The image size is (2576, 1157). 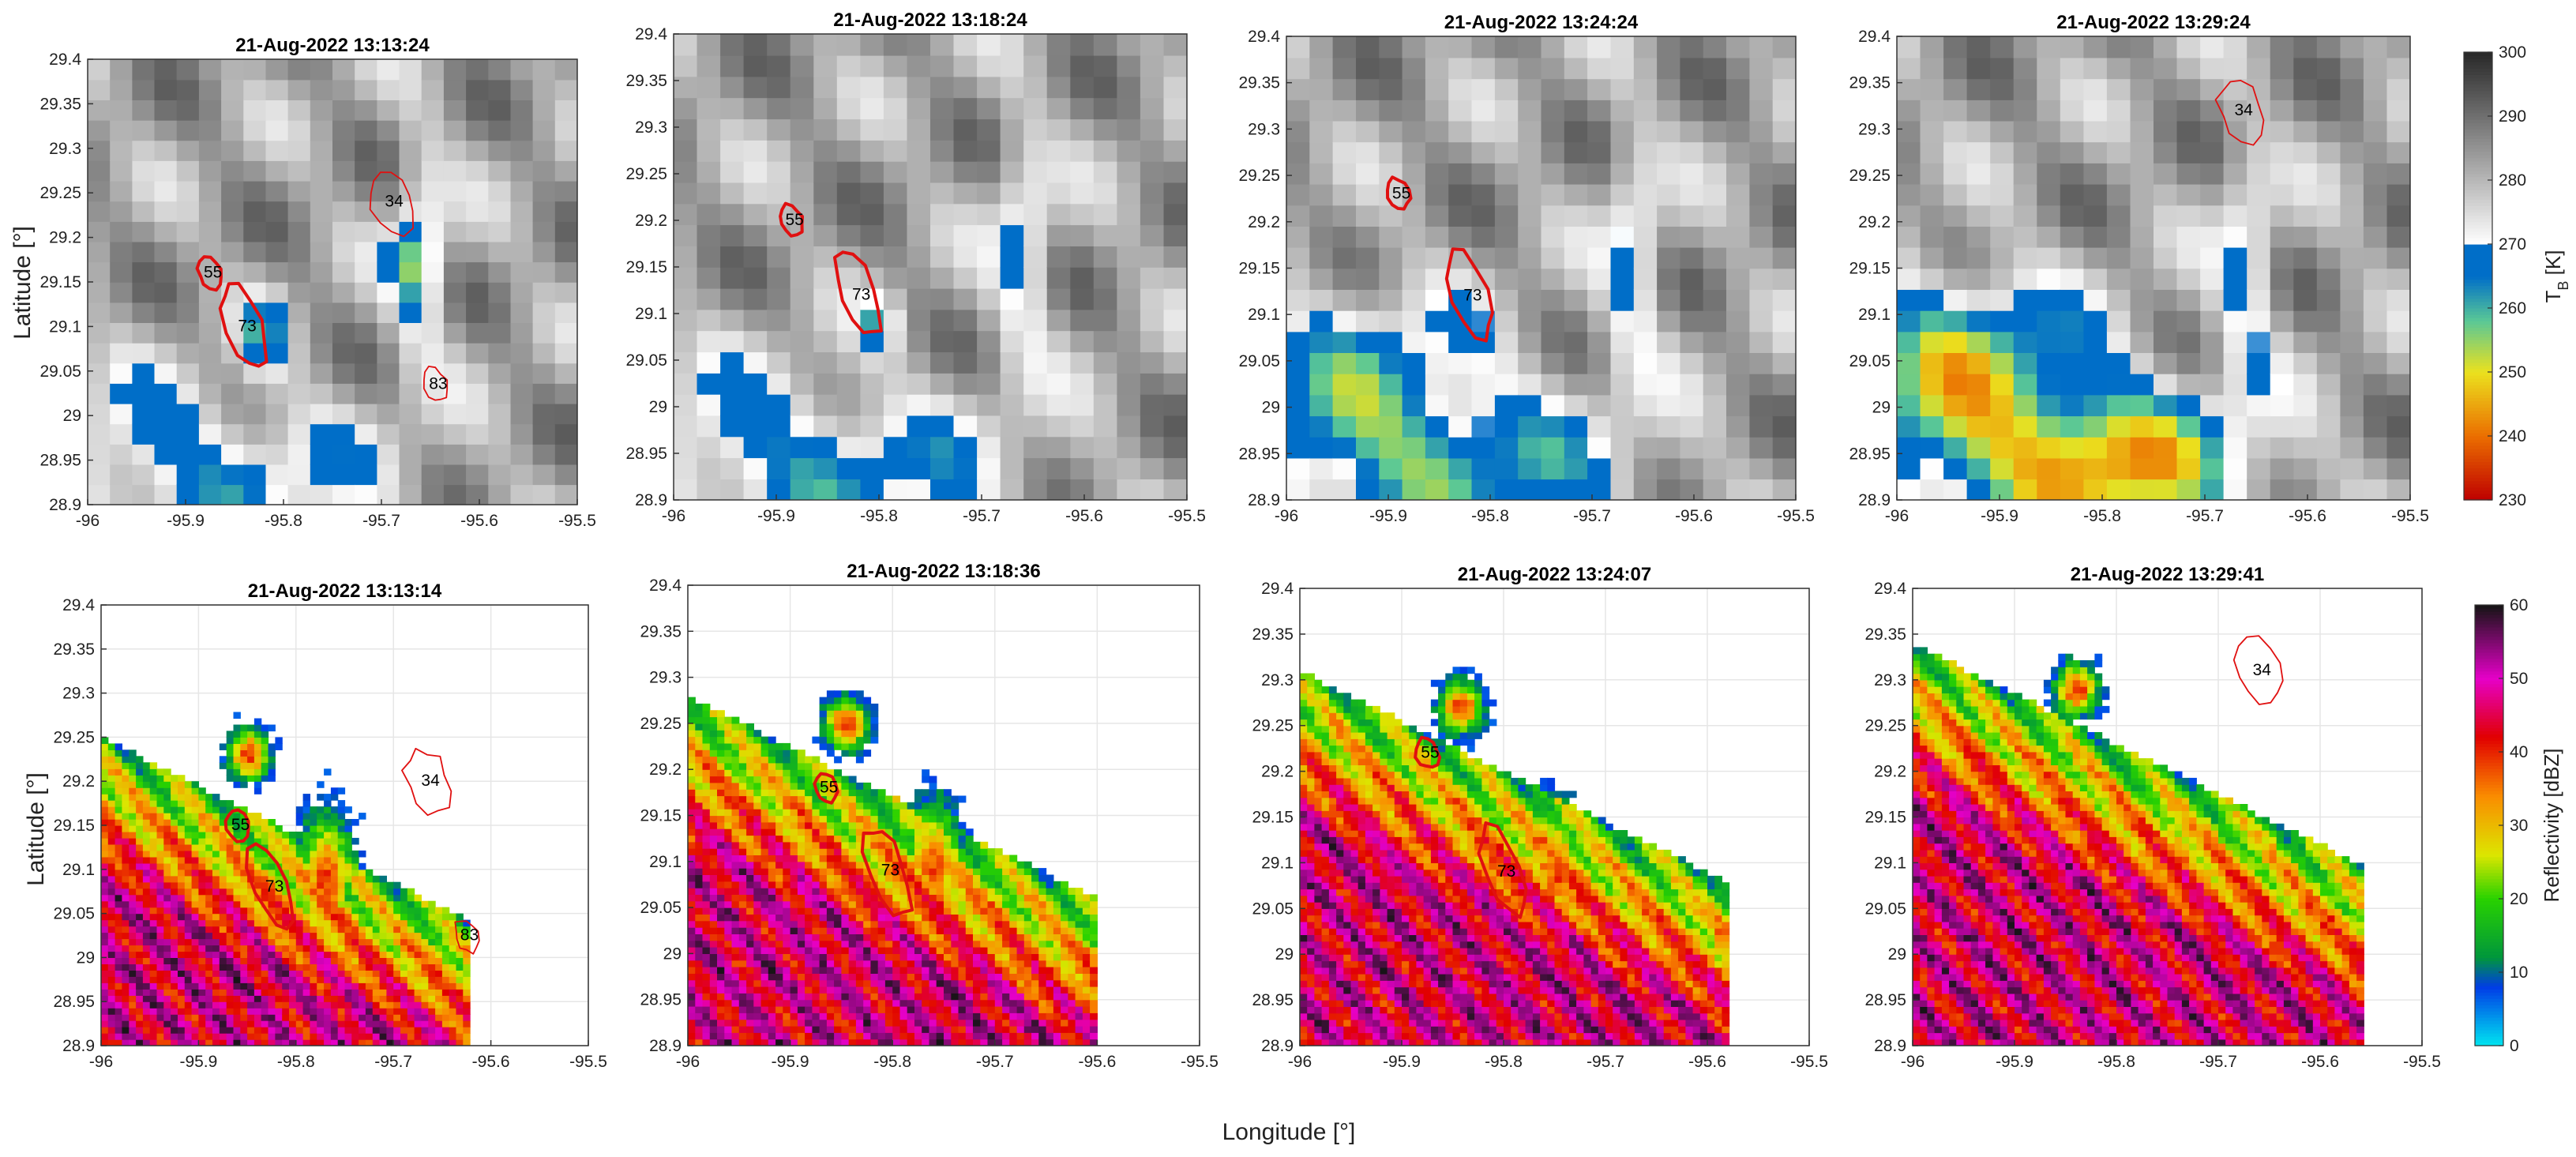 What do you see at coordinates (1874, 37) in the screenshot?
I see `y-tick-label: 29.4` at bounding box center [1874, 37].